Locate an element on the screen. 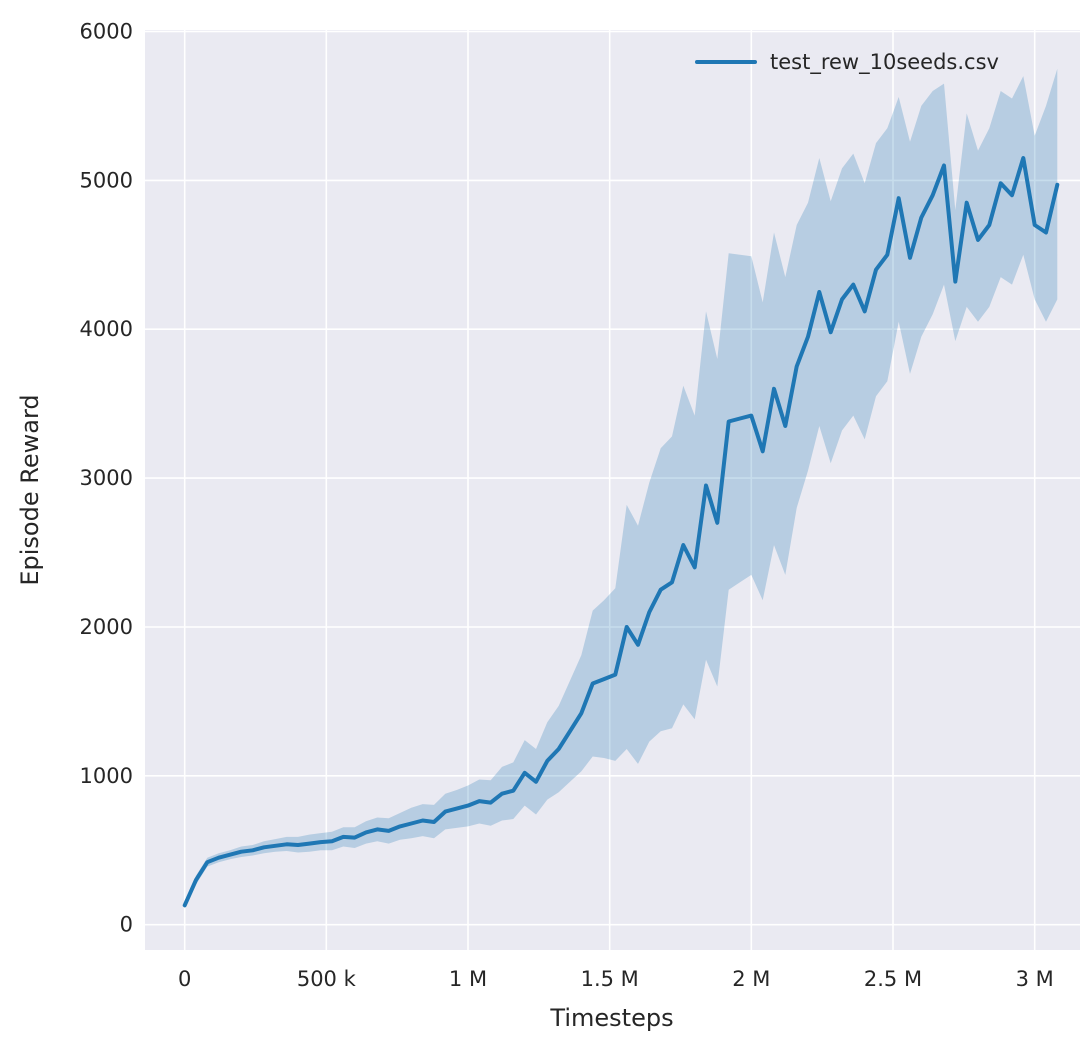 This screenshot has width=1092, height=1056. y-tick-label: 5000 is located at coordinates (106, 180).